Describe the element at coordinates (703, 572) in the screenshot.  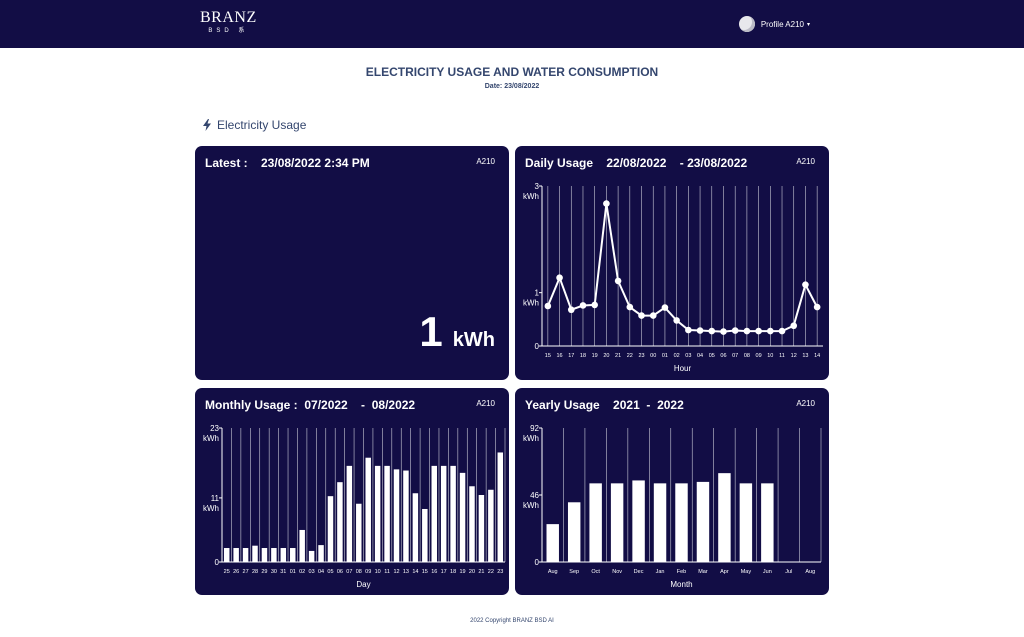
I see `x-tick-label: Mar` at that location.